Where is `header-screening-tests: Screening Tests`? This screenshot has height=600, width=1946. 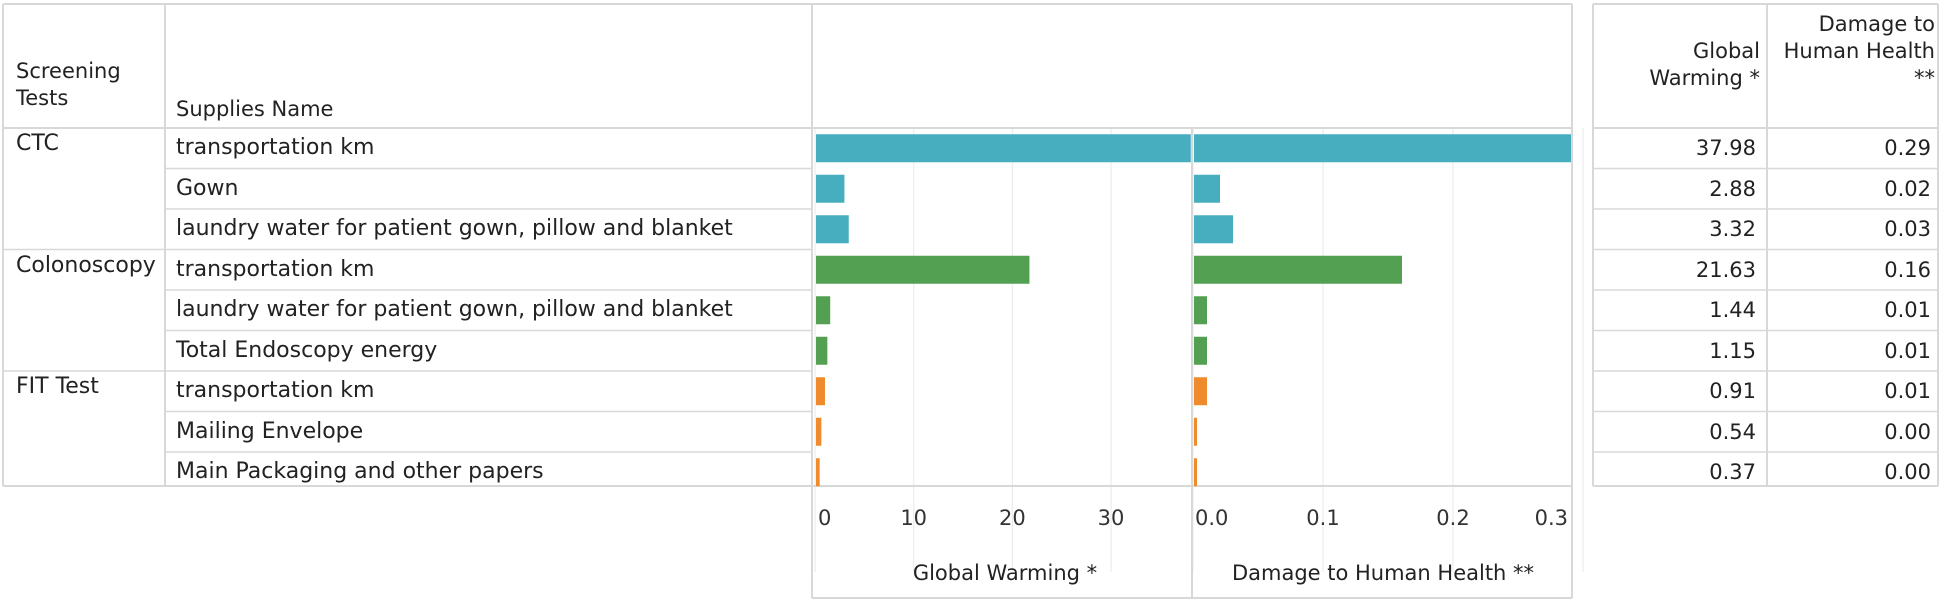
header-screening-tests: Screening Tests is located at coordinates (68, 84).